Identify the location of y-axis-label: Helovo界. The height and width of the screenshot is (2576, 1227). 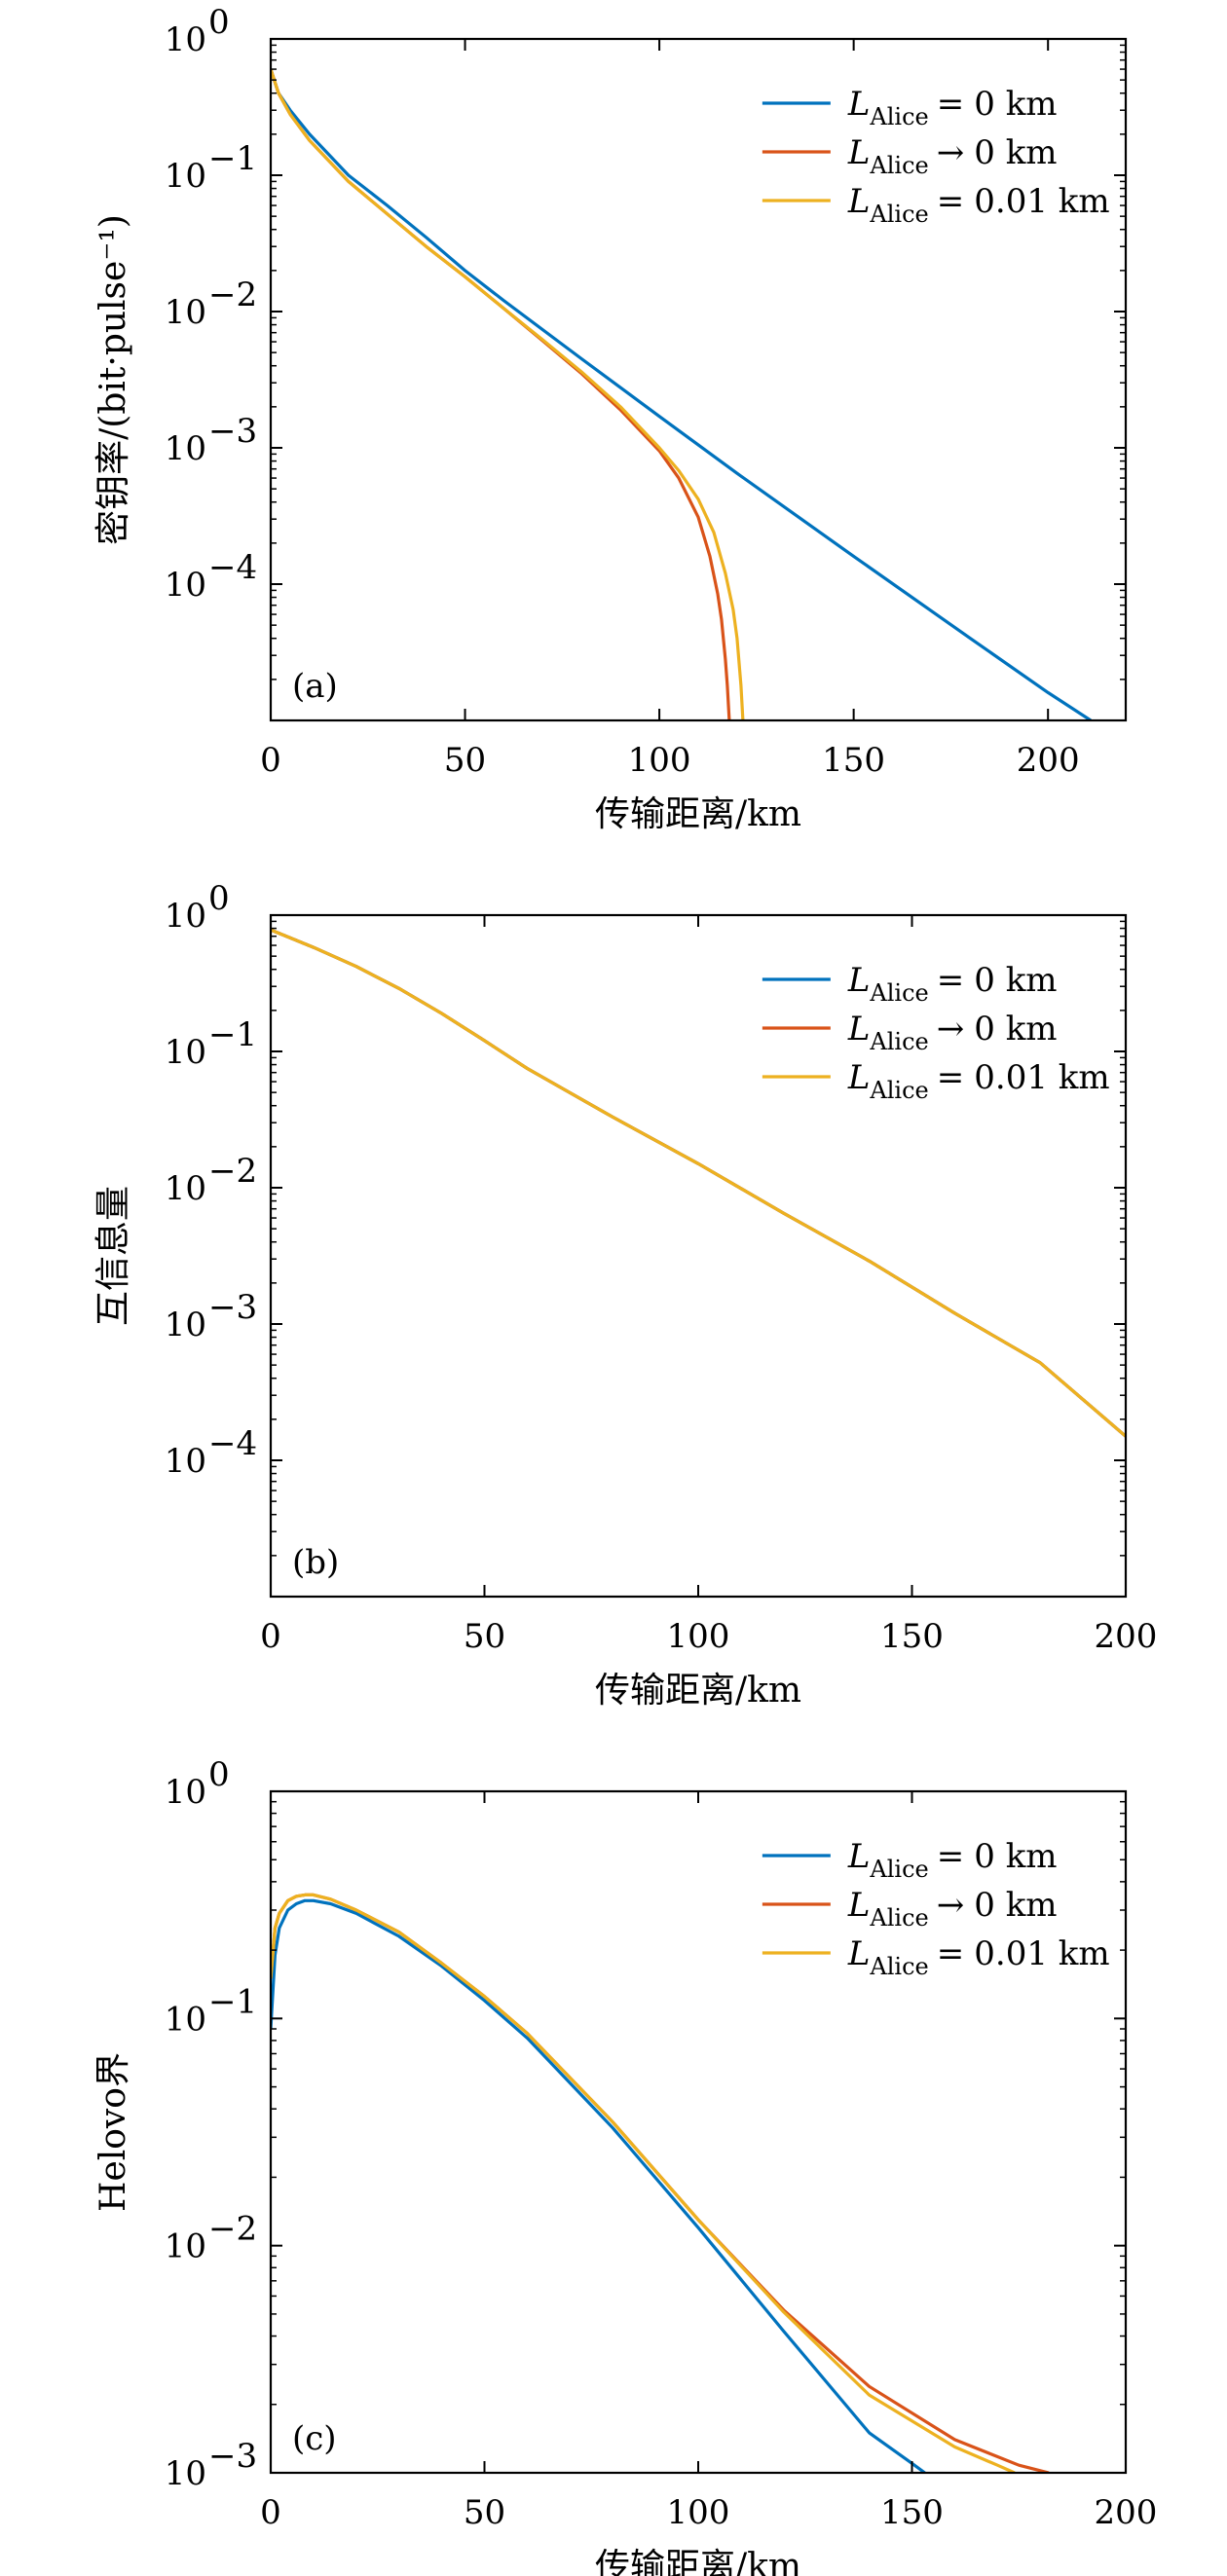
(113, 2132).